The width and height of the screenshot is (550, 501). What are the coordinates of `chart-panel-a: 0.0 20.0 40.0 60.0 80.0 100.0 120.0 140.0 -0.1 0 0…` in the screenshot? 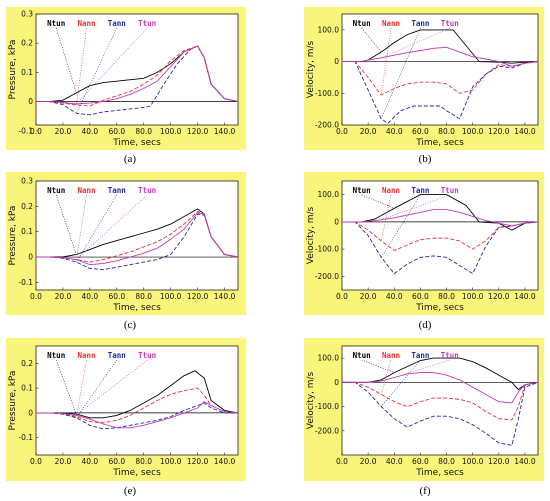 It's located at (126, 86).